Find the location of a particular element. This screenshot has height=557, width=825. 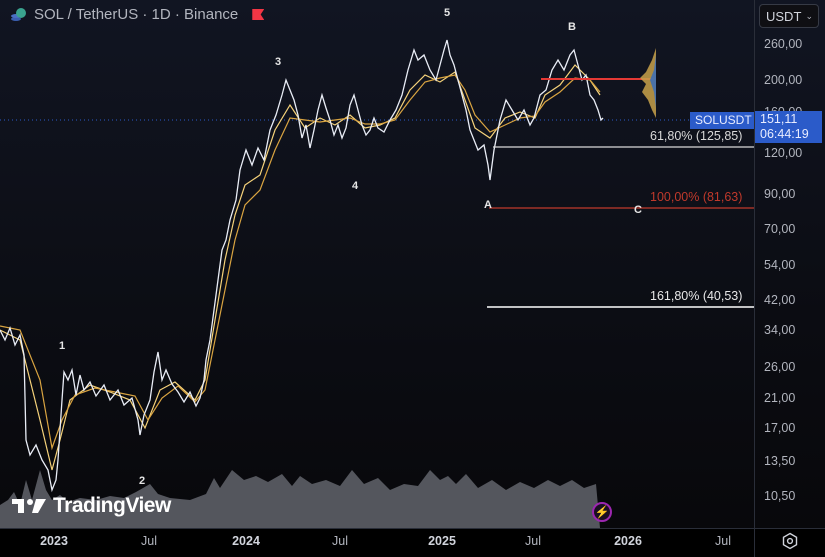

red-flag-icon is located at coordinates (258, 14).